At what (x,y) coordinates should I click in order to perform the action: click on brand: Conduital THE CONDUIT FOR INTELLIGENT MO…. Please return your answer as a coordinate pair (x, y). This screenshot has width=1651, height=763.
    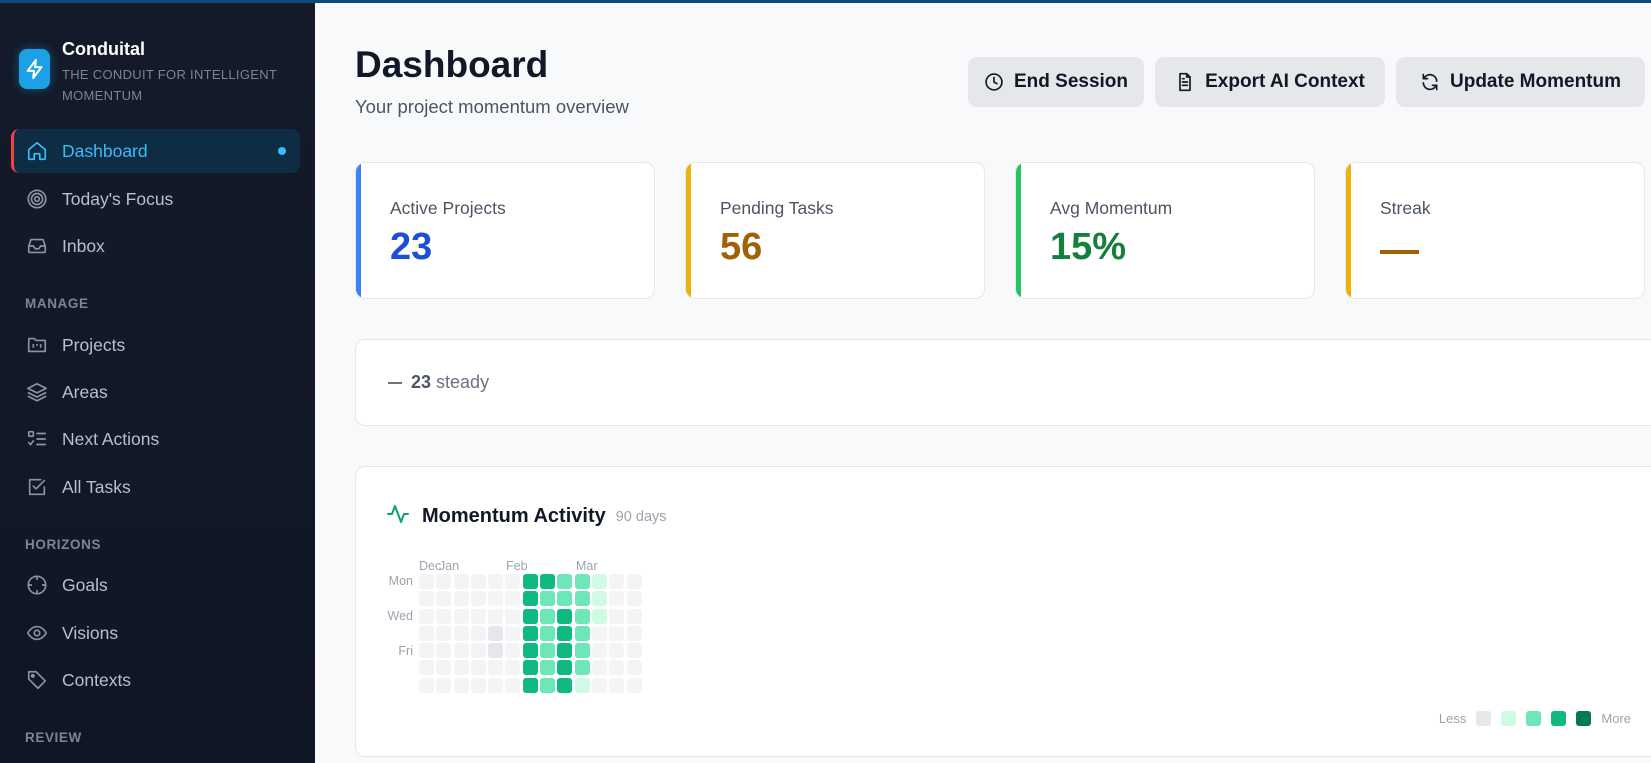
    Looking at the image, I should click on (155, 72).